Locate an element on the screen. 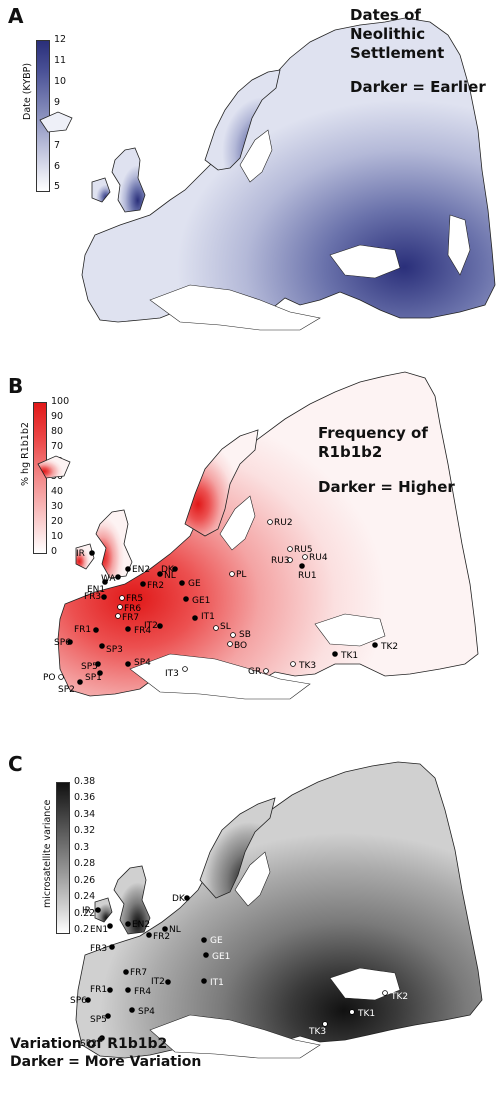 This screenshot has height=1093, width=500. site-label-bo: BO is located at coordinates (240, 646).